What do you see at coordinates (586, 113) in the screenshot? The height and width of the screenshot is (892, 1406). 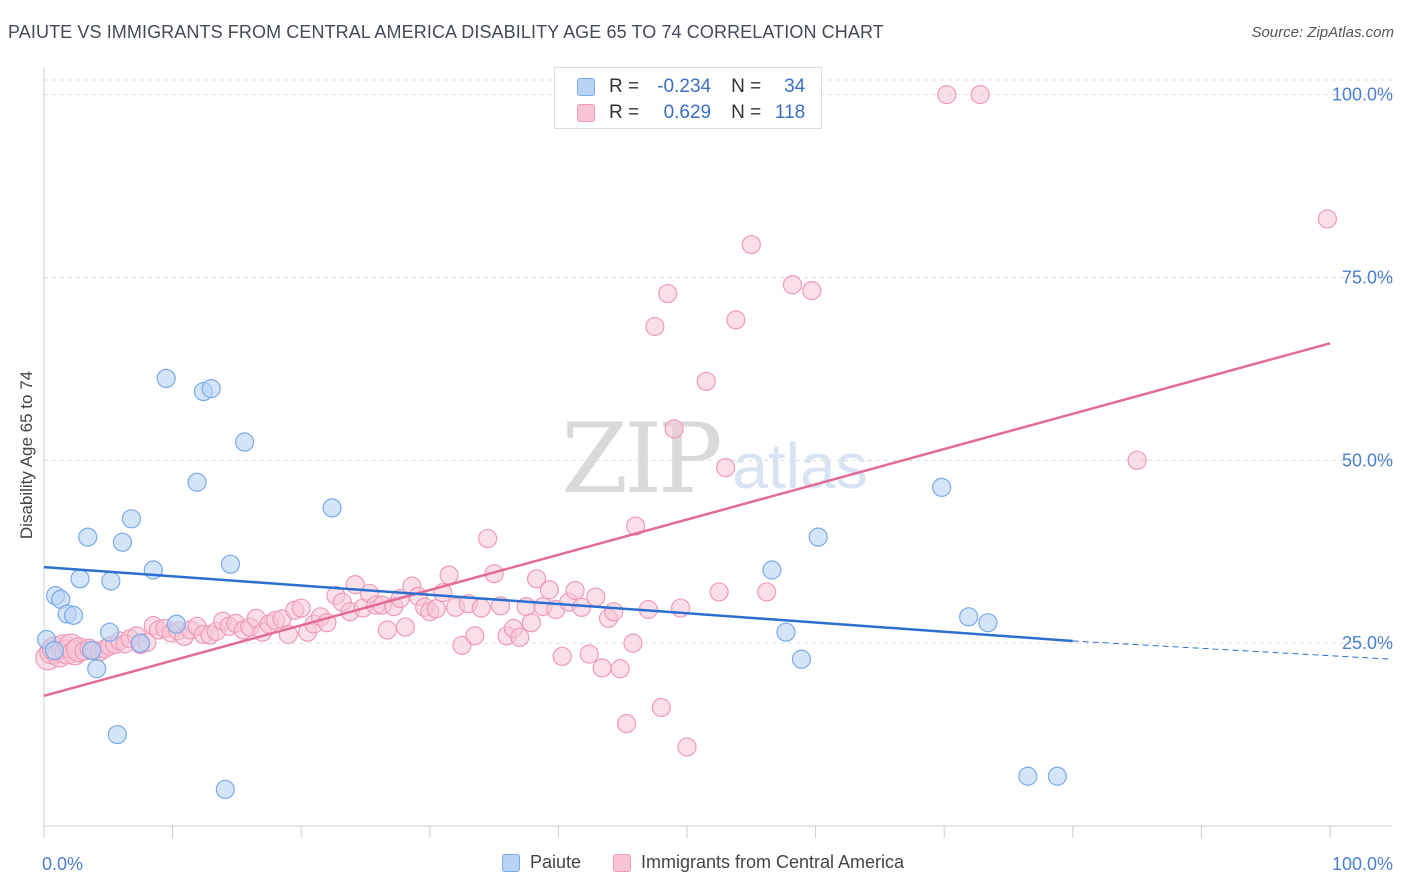 I see `cam-swatch` at bounding box center [586, 113].